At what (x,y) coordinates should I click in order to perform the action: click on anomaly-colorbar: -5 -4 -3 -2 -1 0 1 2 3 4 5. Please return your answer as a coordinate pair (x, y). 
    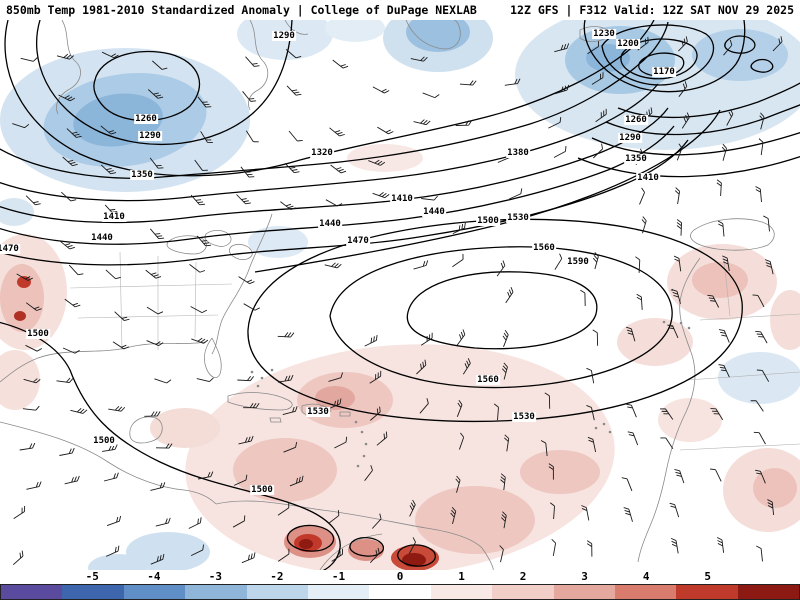
    Looking at the image, I should click on (400, 585).